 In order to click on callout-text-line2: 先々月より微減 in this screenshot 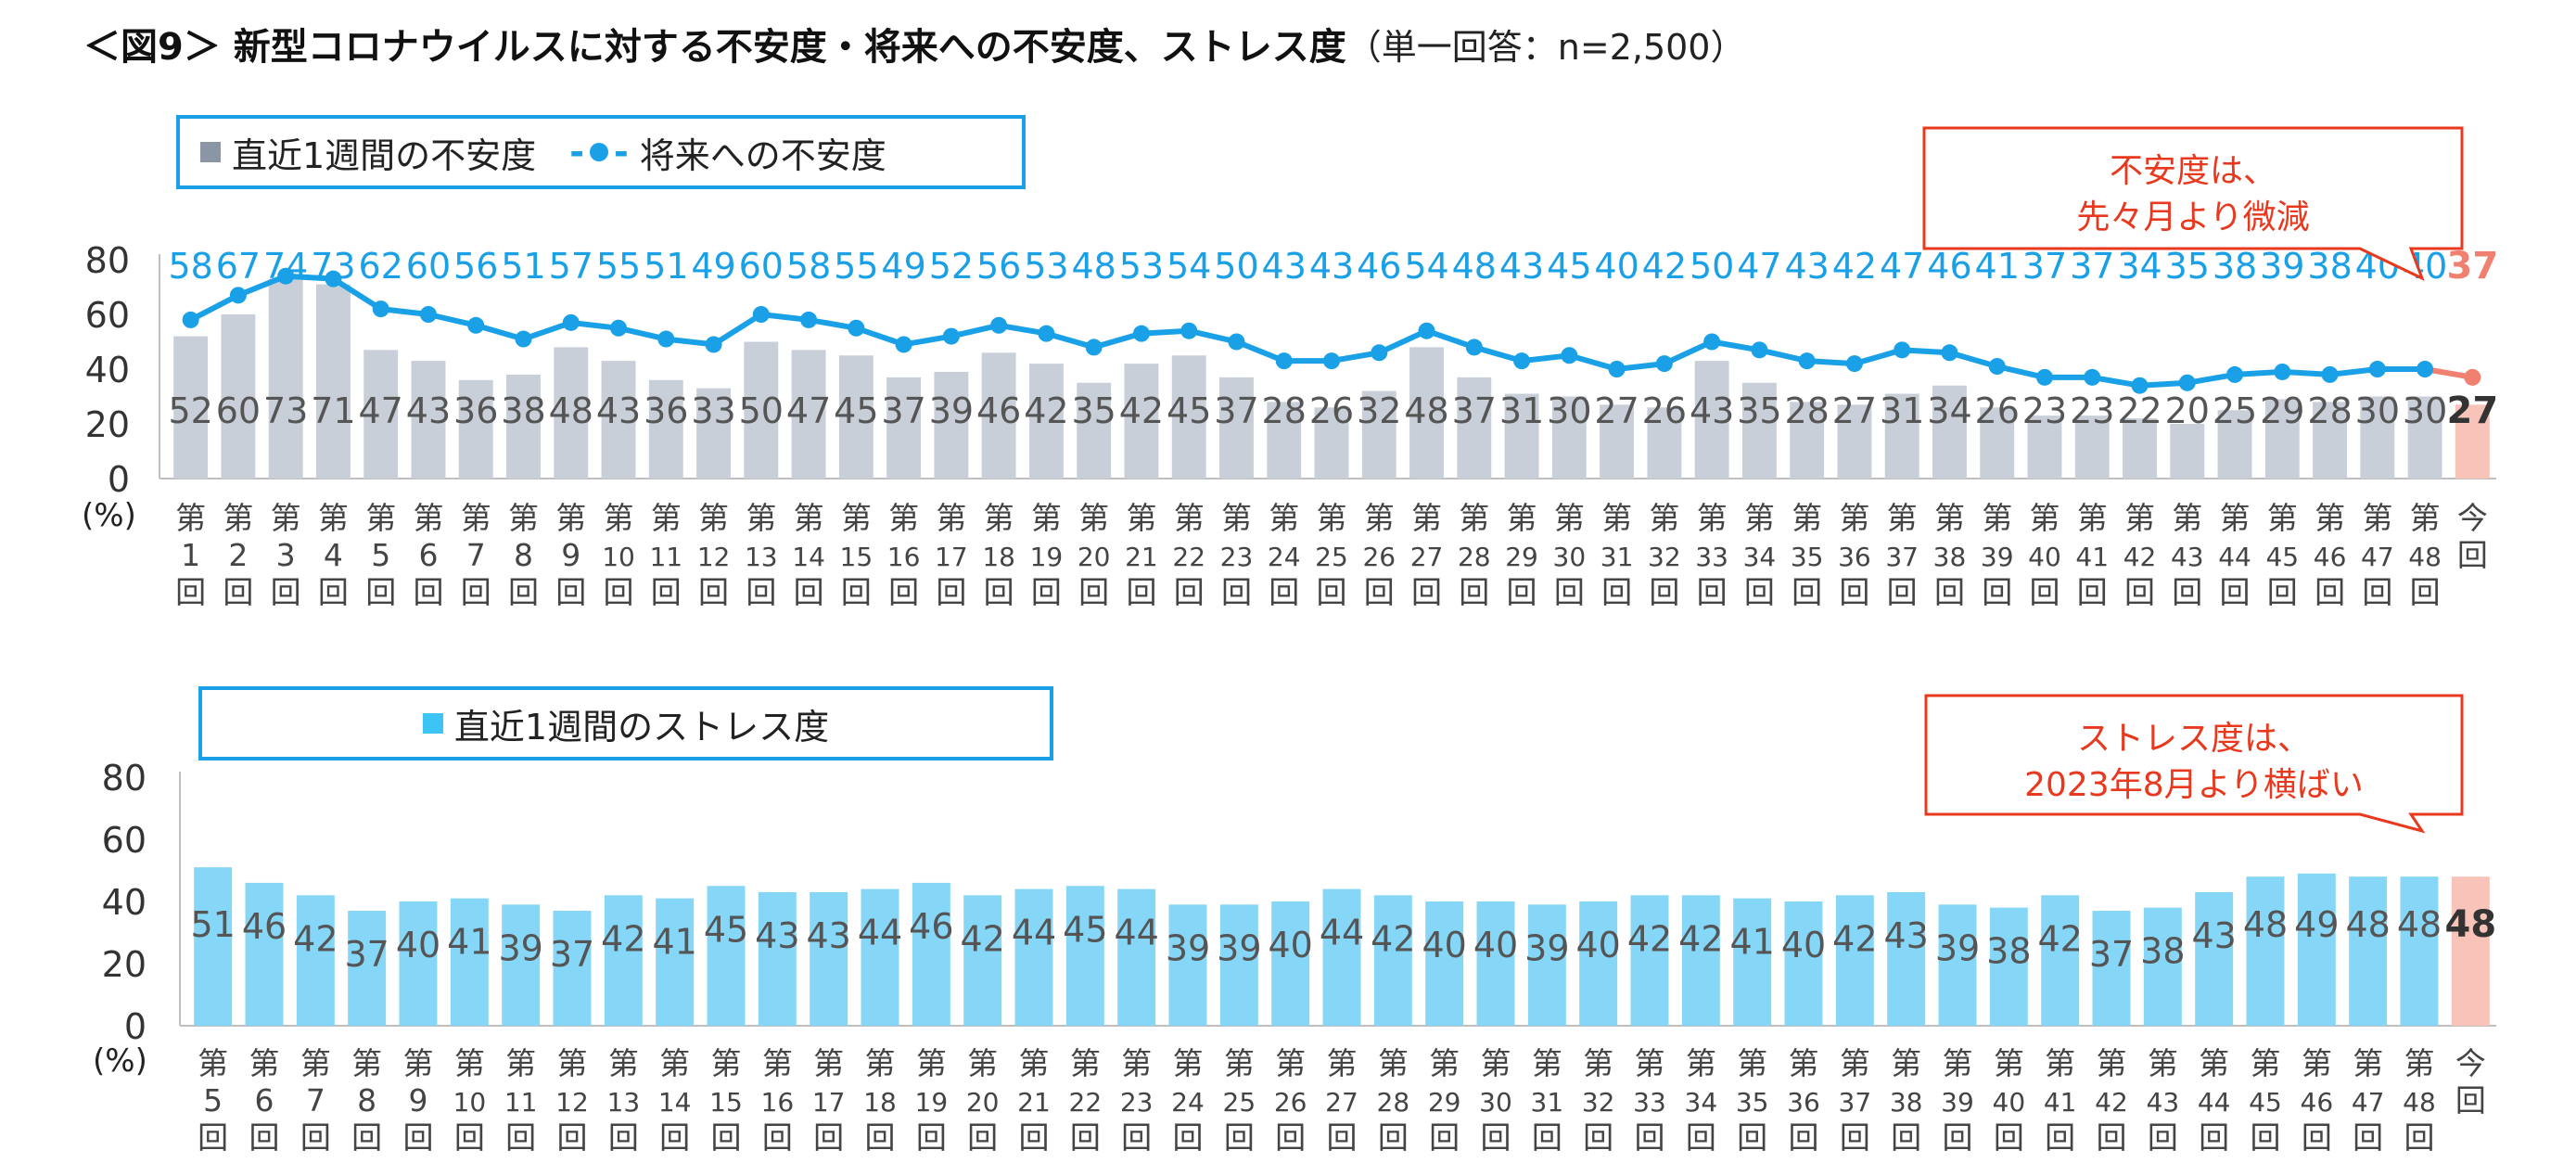, I will do `click(2192, 217)`.